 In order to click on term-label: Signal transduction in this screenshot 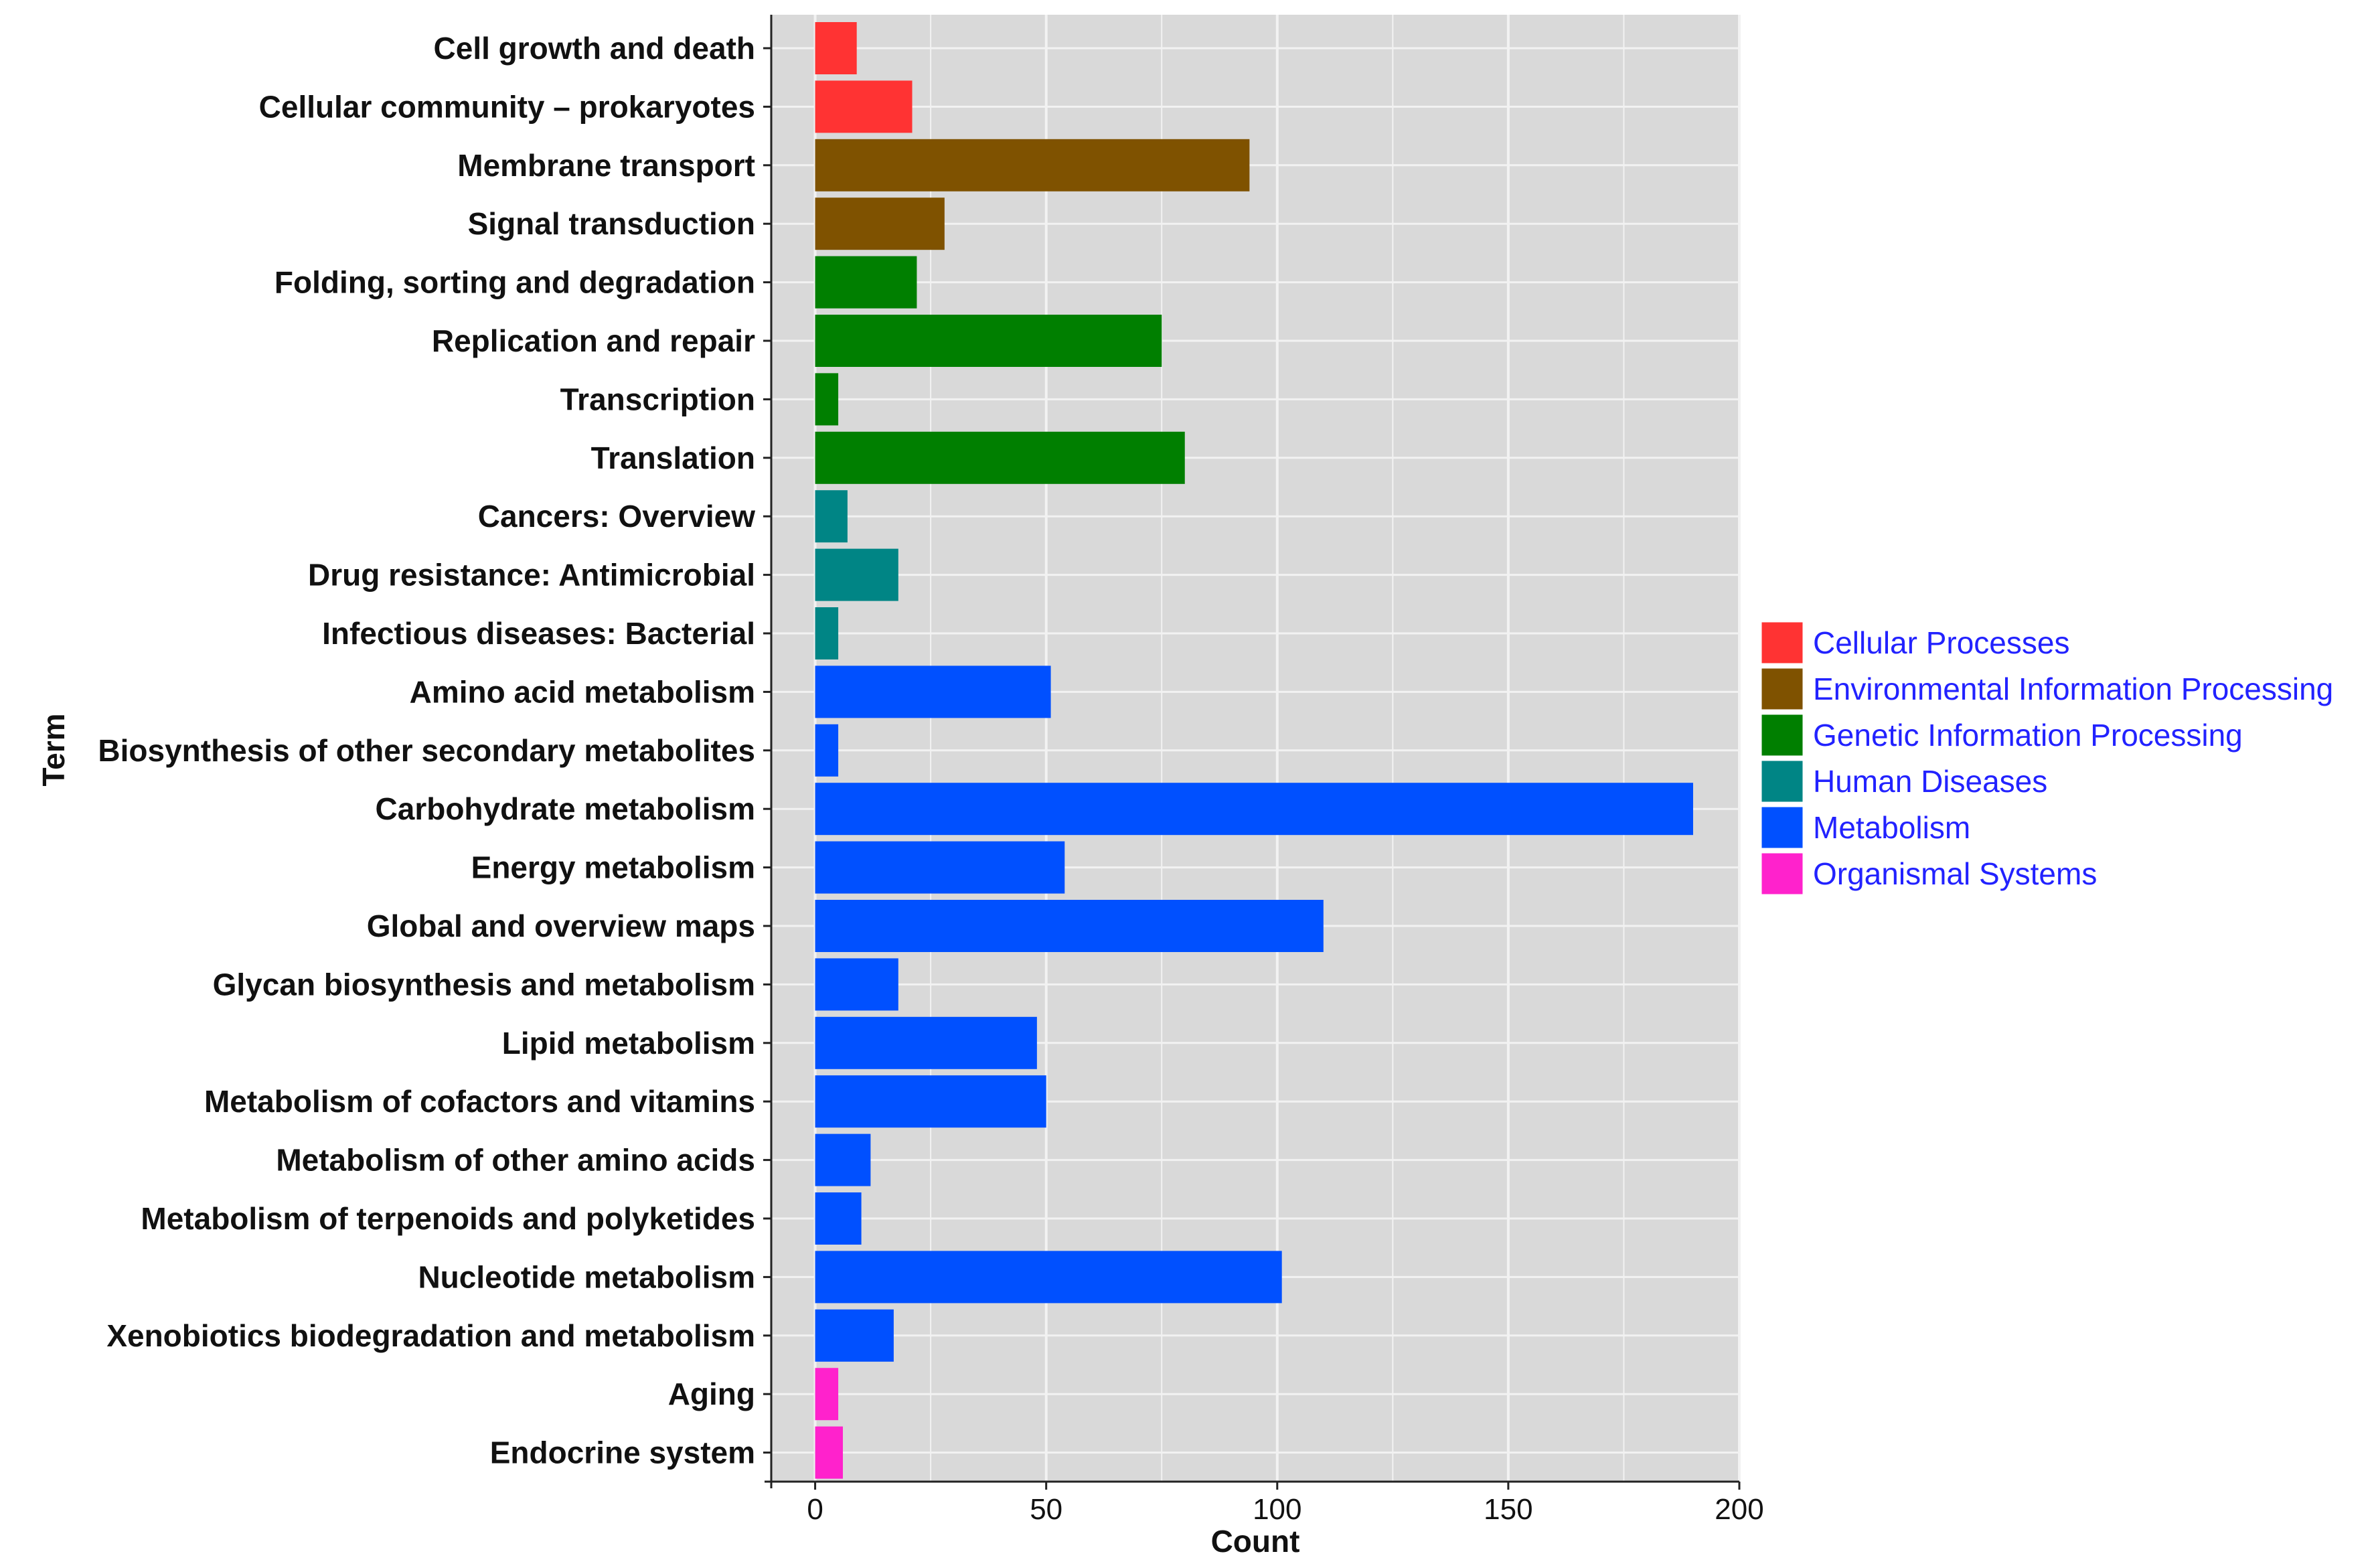, I will do `click(611, 223)`.